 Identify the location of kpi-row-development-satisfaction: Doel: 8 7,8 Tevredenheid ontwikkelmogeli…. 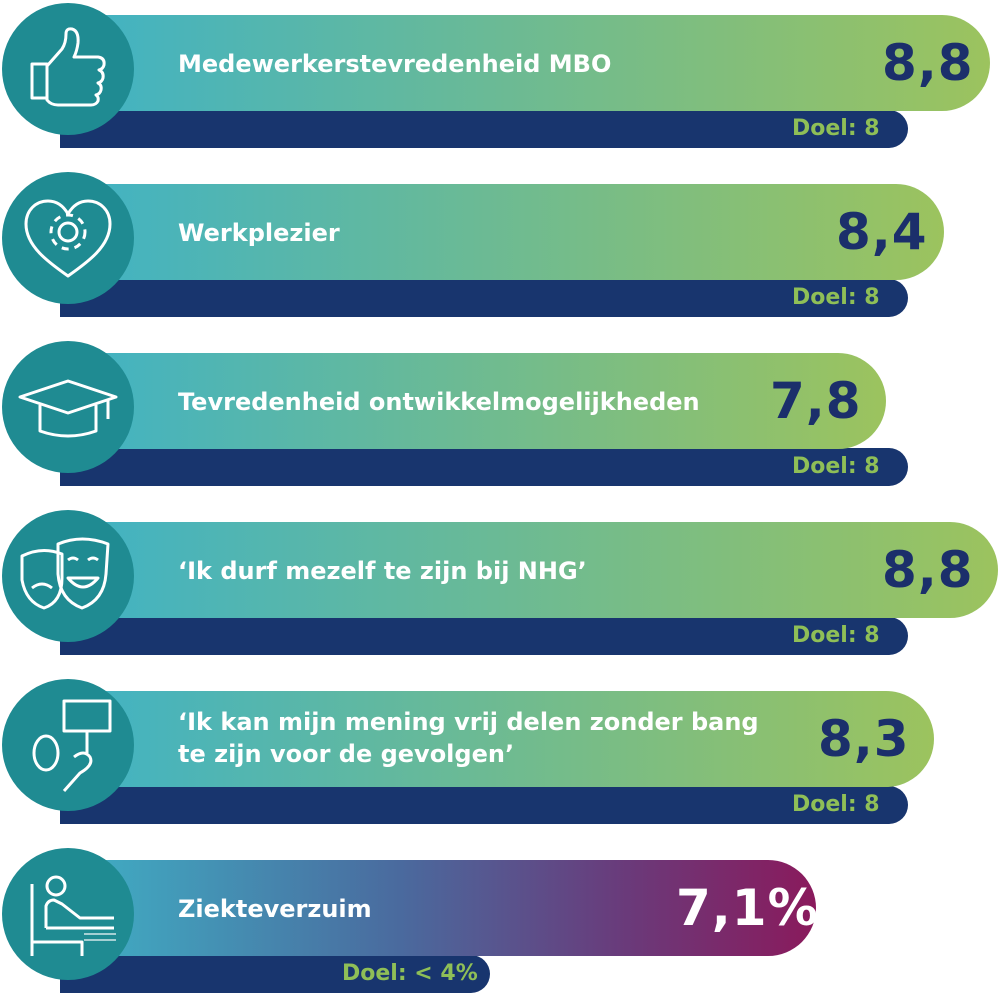
(501, 413).